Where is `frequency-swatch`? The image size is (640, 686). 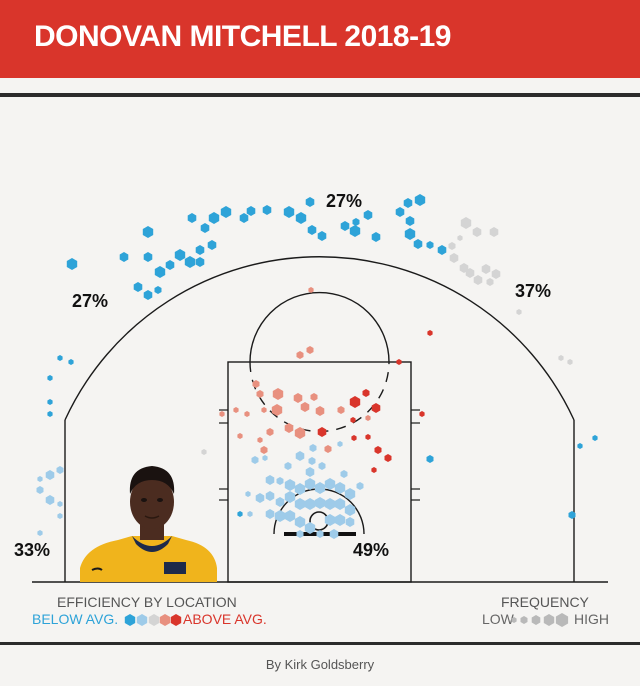
frequency-swatch is located at coordinates (549, 620).